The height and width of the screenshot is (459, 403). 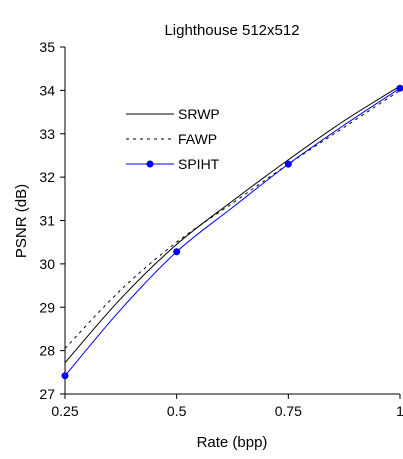 I want to click on y-tick-label: 27, so click(x=47, y=394).